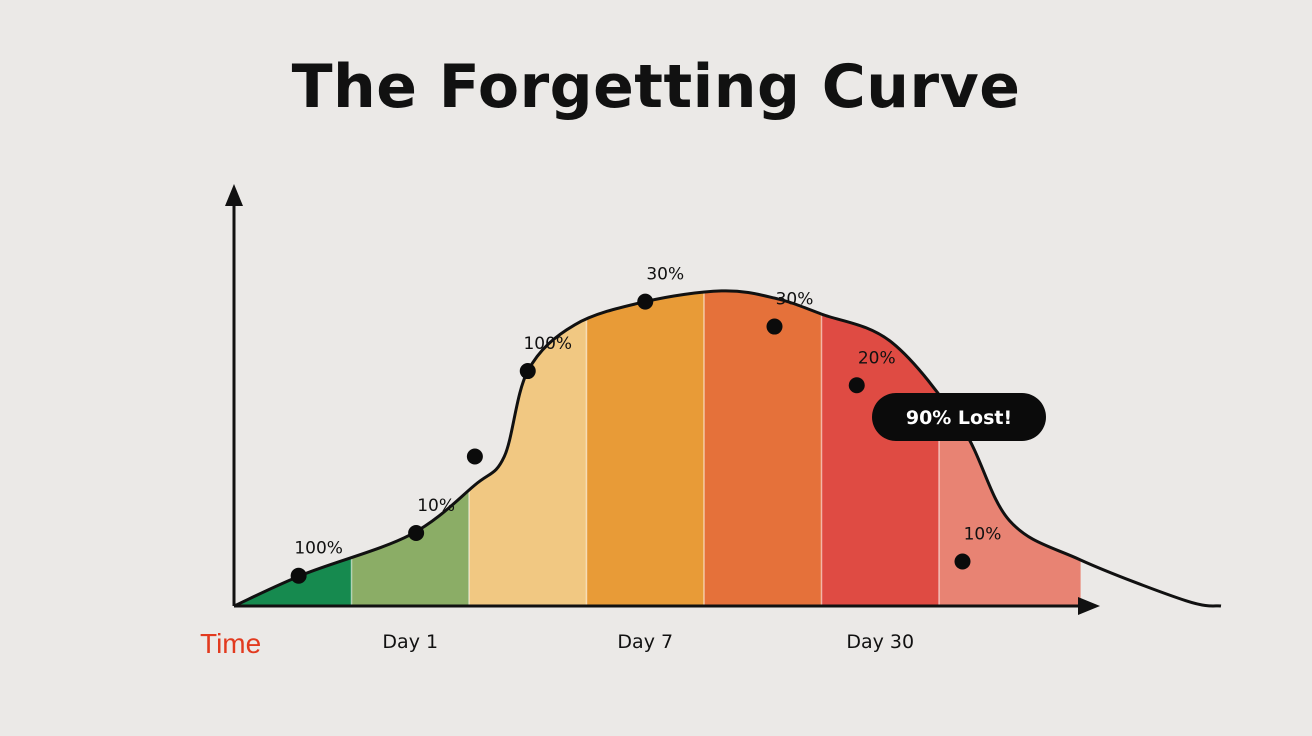 This screenshot has width=1312, height=736. I want to click on callout-box, so click(959, 417).